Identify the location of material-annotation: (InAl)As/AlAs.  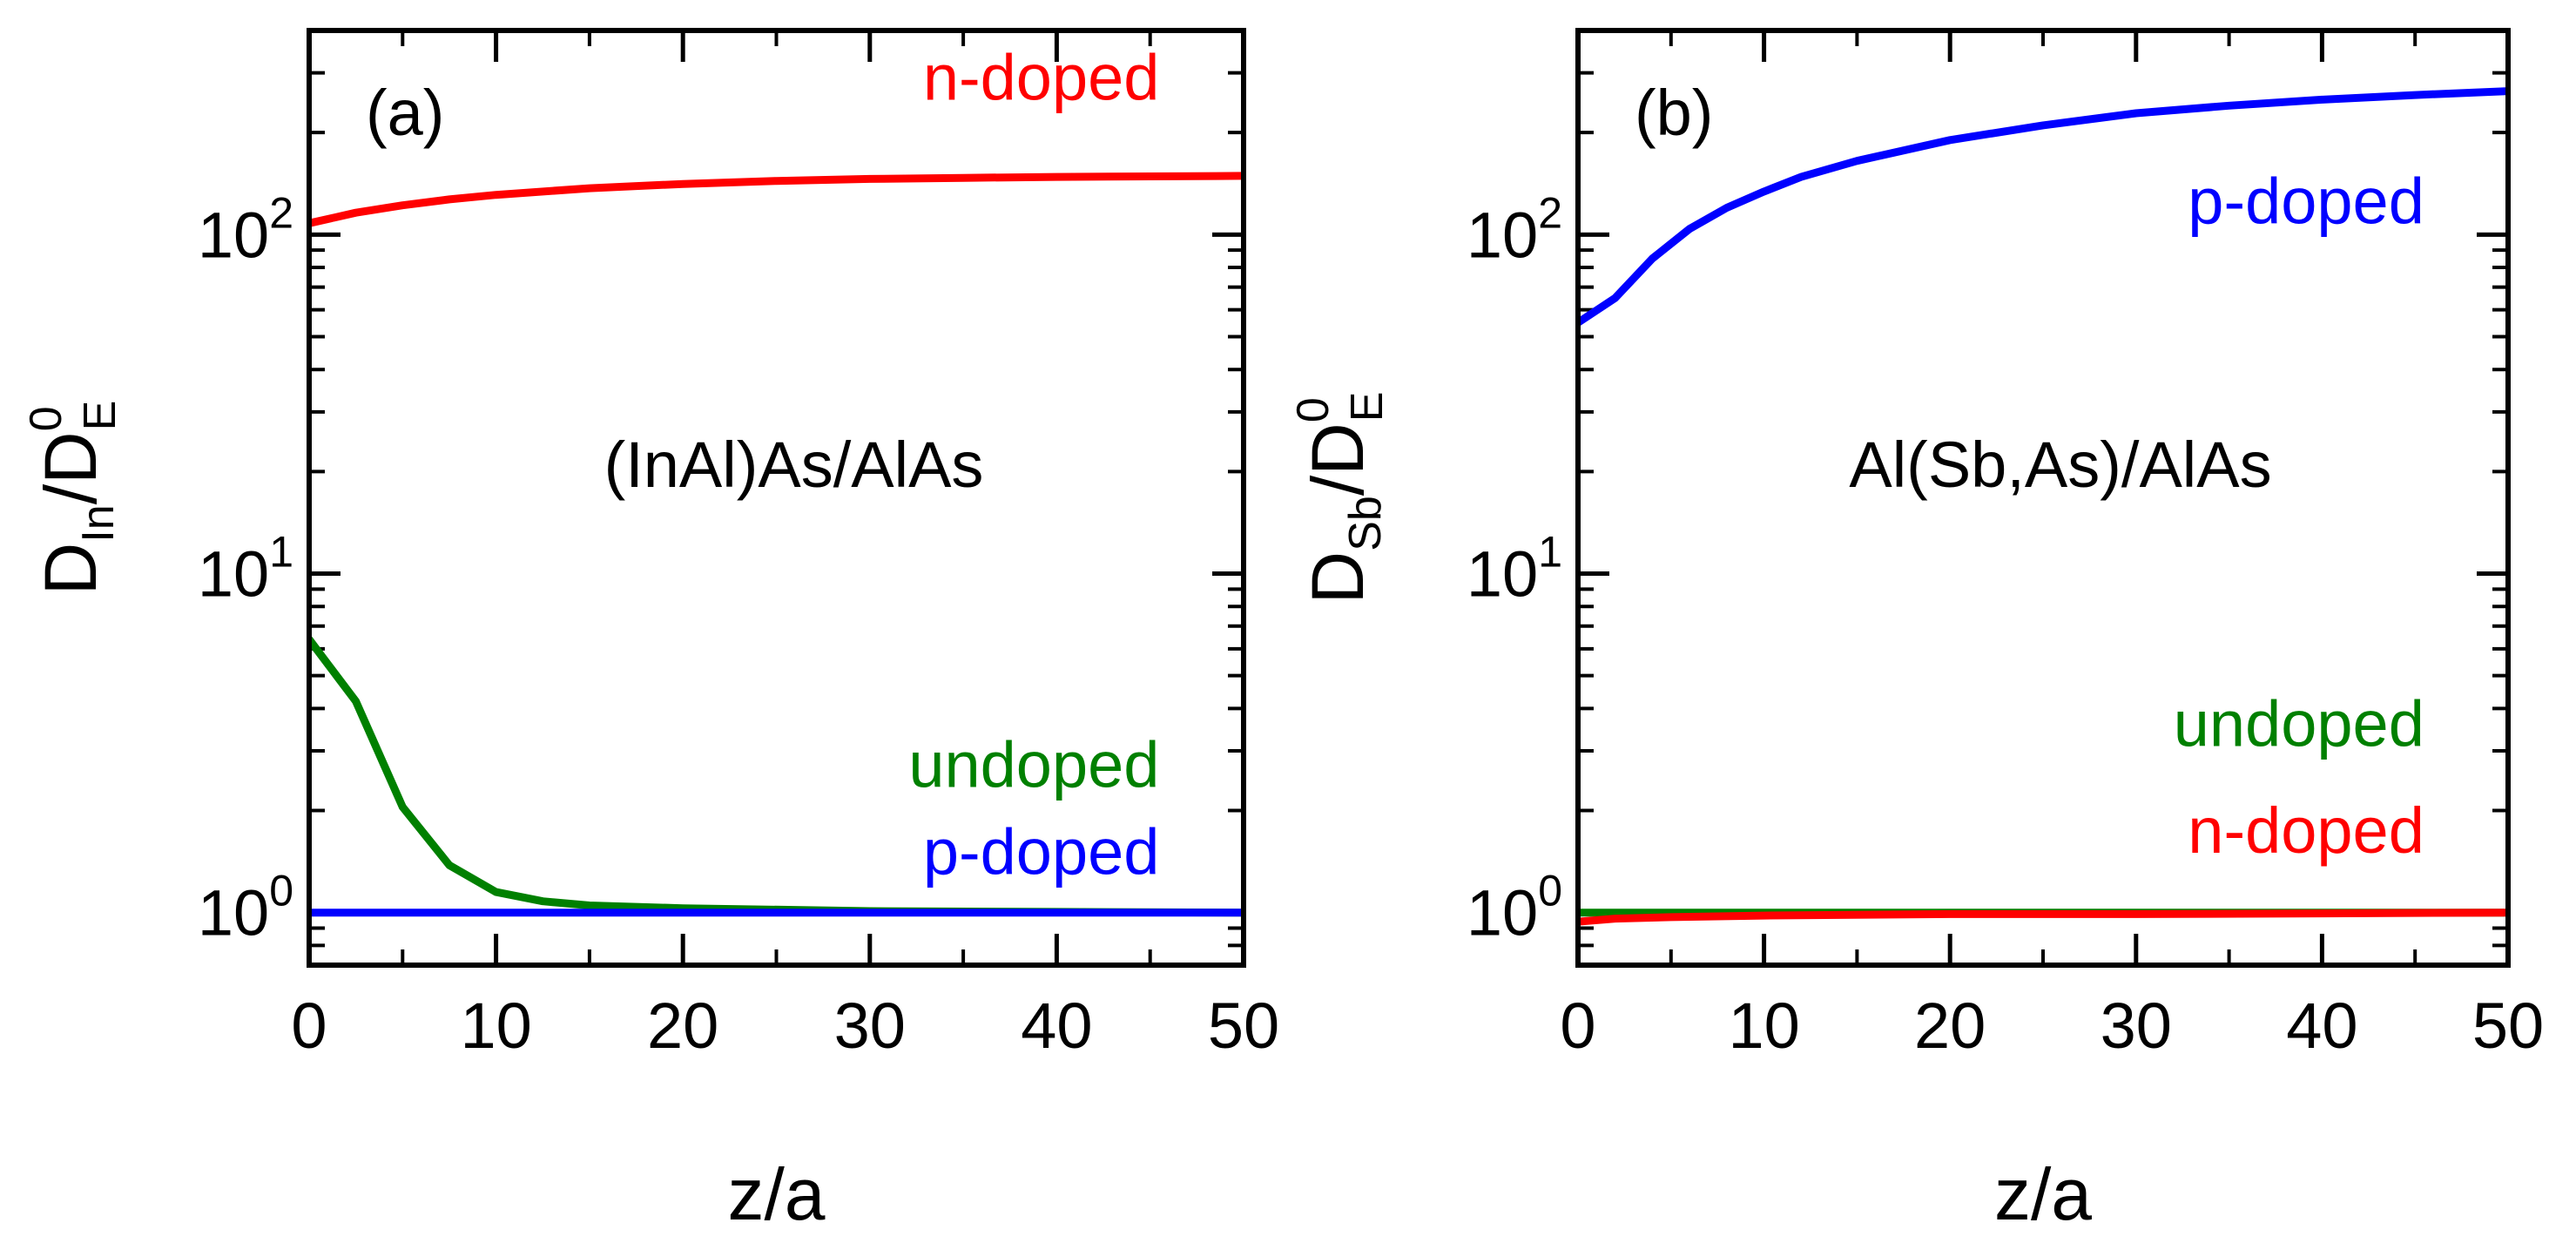
(794, 465).